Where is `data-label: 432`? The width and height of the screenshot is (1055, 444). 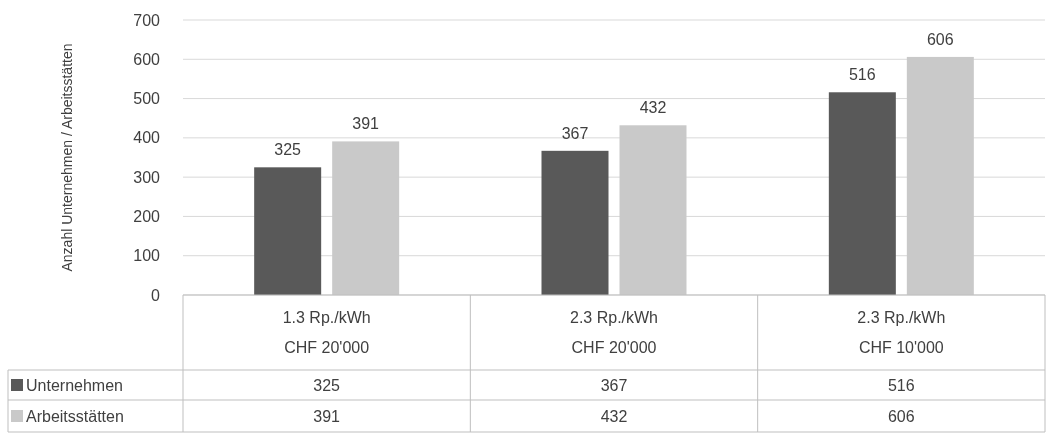
data-label: 432 is located at coordinates (653, 108).